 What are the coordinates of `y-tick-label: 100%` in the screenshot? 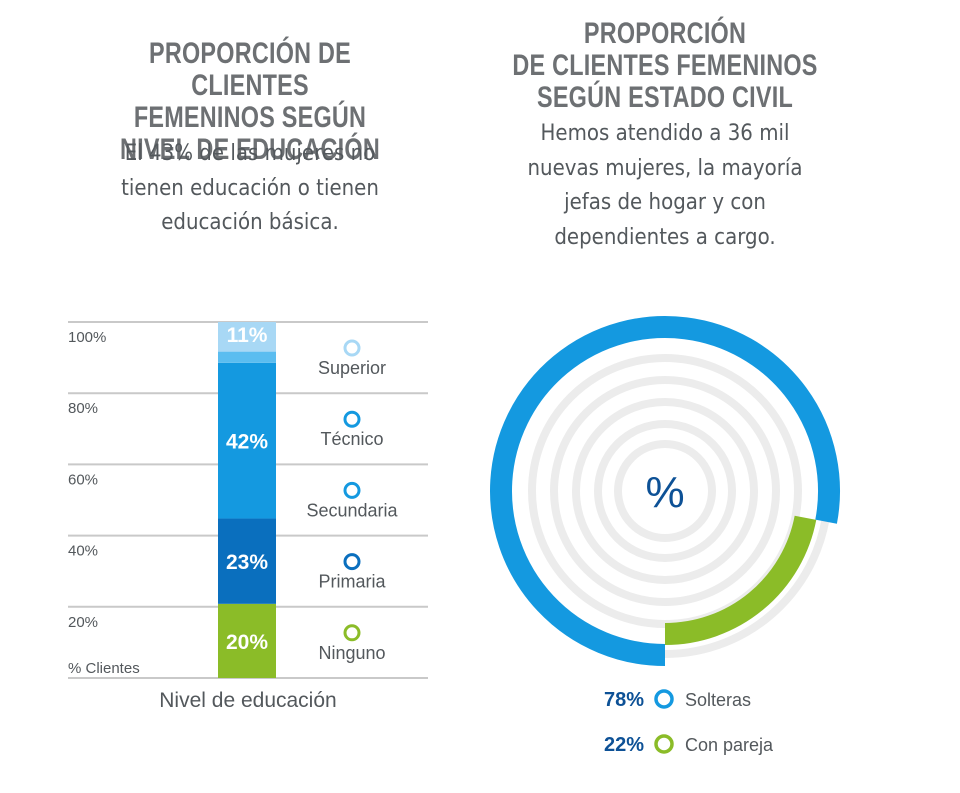 It's located at (87, 337).